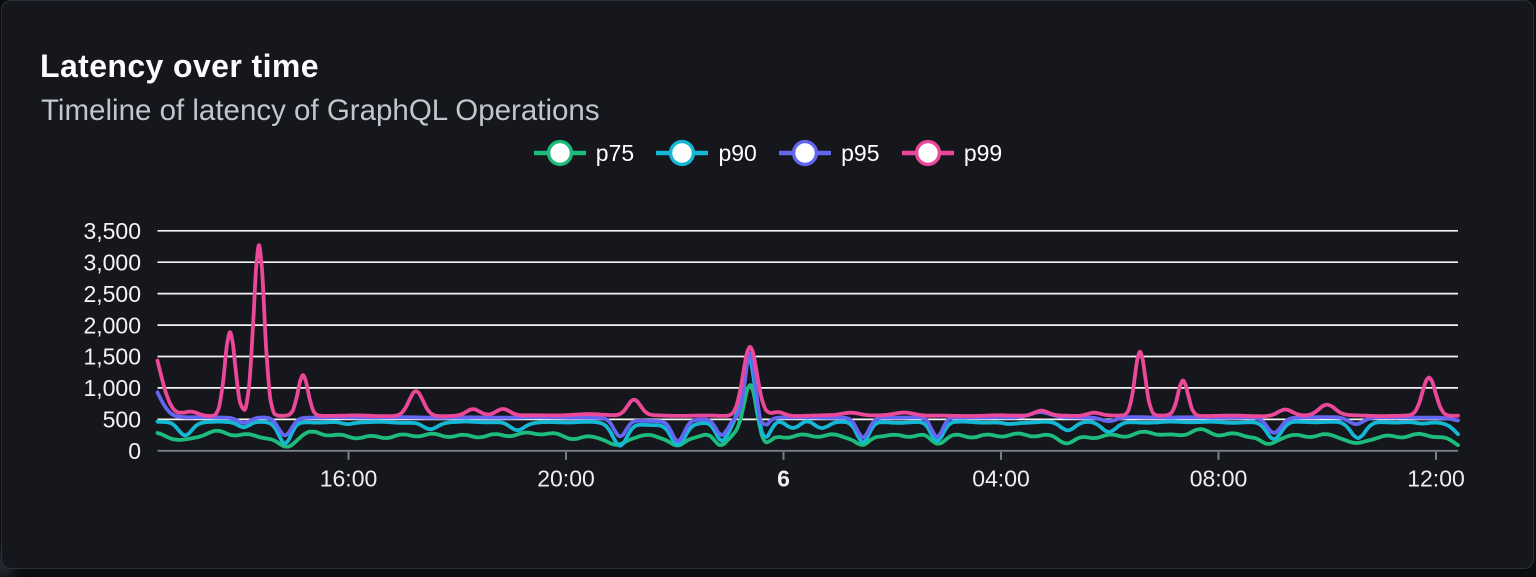 The width and height of the screenshot is (1536, 577). What do you see at coordinates (112, 357) in the screenshot?
I see `svg-text: 1,500` at bounding box center [112, 357].